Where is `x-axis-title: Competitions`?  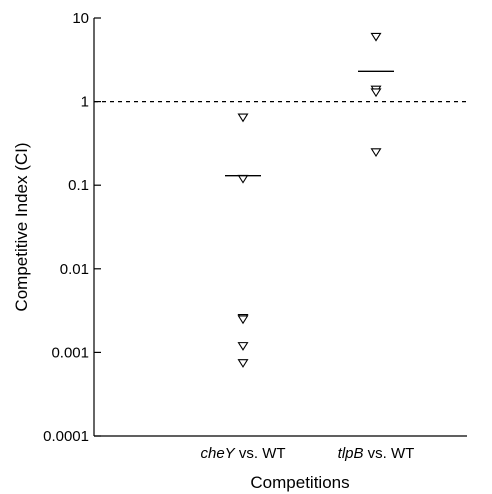
x-axis-title: Competitions is located at coordinates (299, 482).